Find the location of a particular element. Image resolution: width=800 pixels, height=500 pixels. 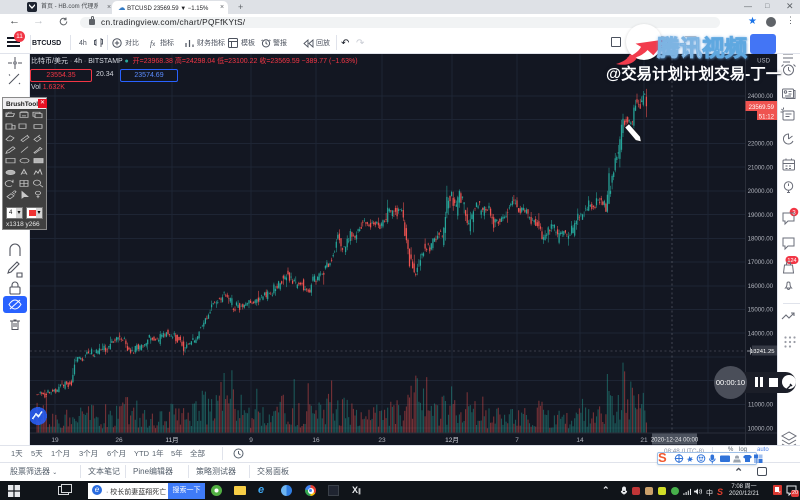

svg-text: USD is located at coordinates (763, 61).